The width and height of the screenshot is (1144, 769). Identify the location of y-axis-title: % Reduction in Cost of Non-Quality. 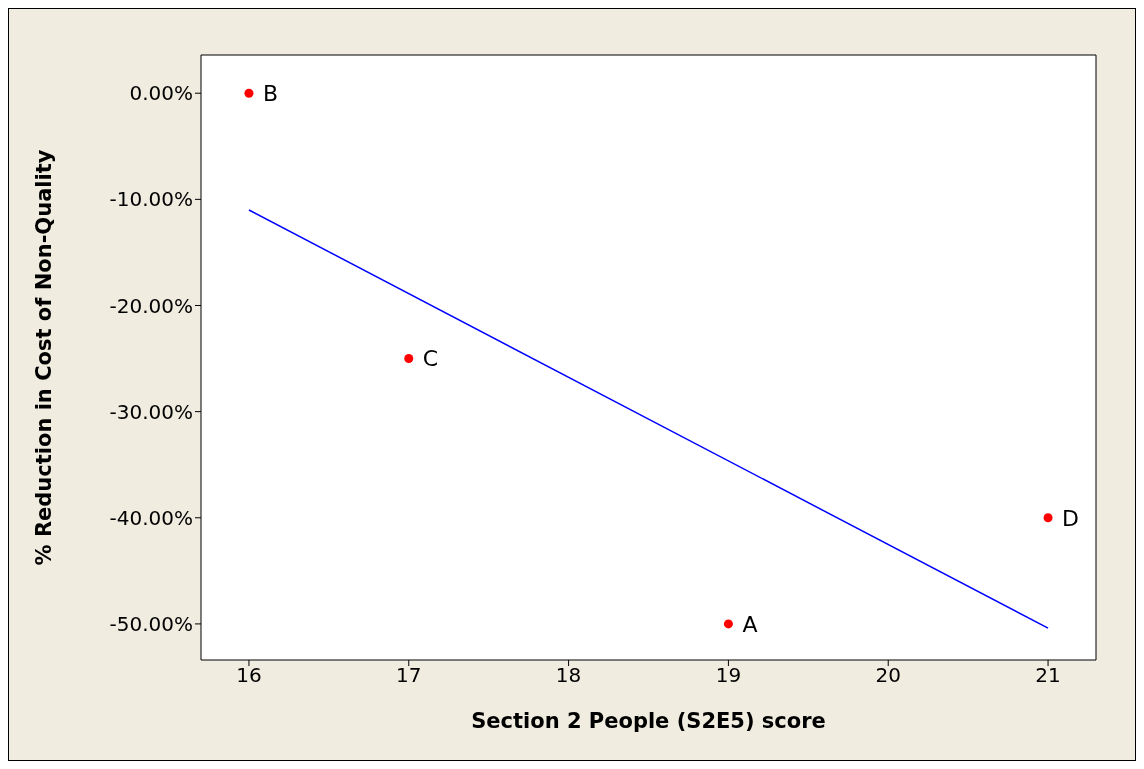
(44, 357).